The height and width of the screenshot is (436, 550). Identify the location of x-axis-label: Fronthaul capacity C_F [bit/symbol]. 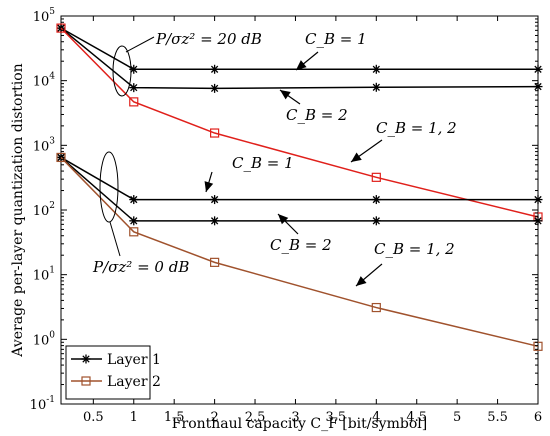
(299, 424).